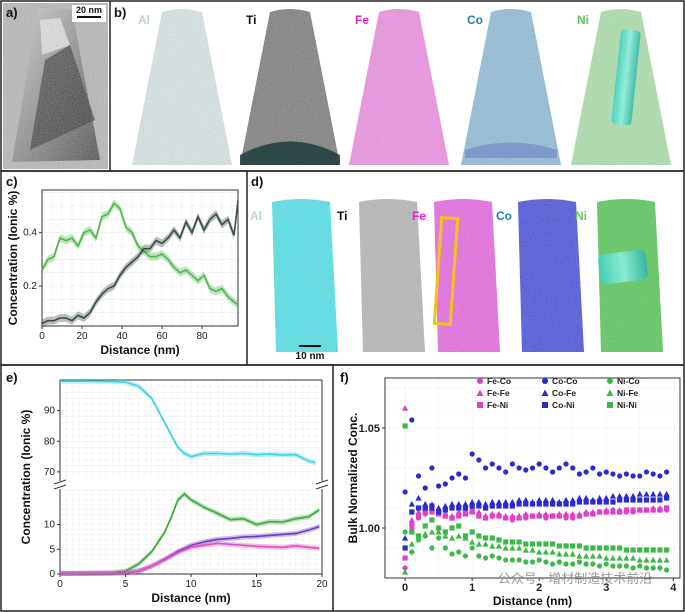  Describe the element at coordinates (532, 478) in the screenshot. I see `chart-f-axes` at that location.